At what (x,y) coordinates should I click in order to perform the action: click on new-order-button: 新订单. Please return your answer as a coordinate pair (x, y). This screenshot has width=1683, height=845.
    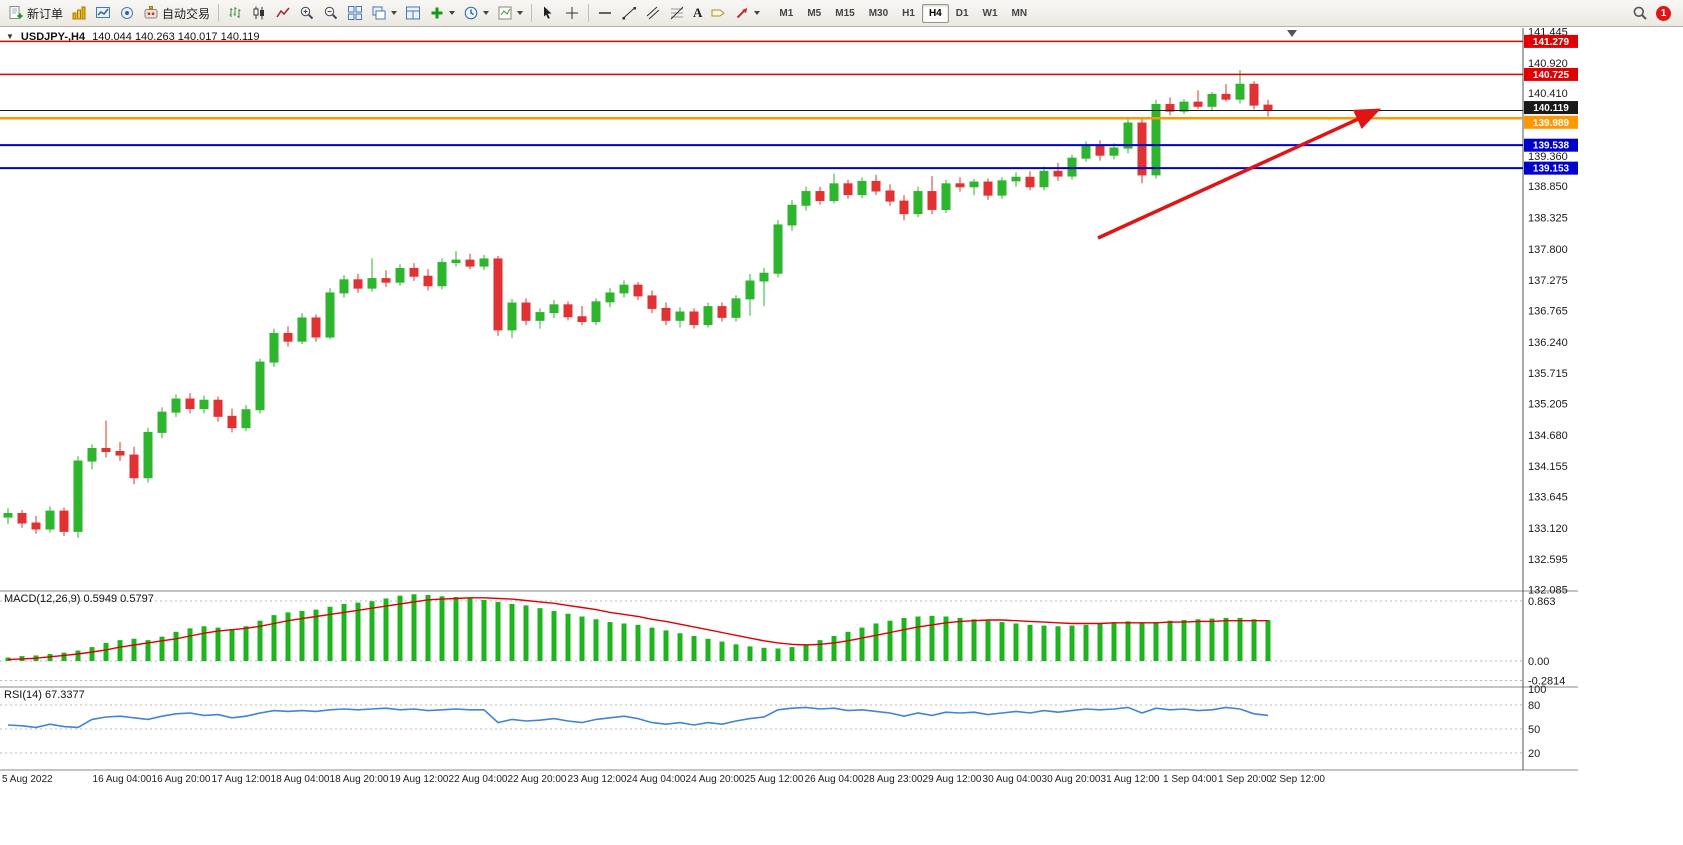
    Looking at the image, I should click on (35, 13).